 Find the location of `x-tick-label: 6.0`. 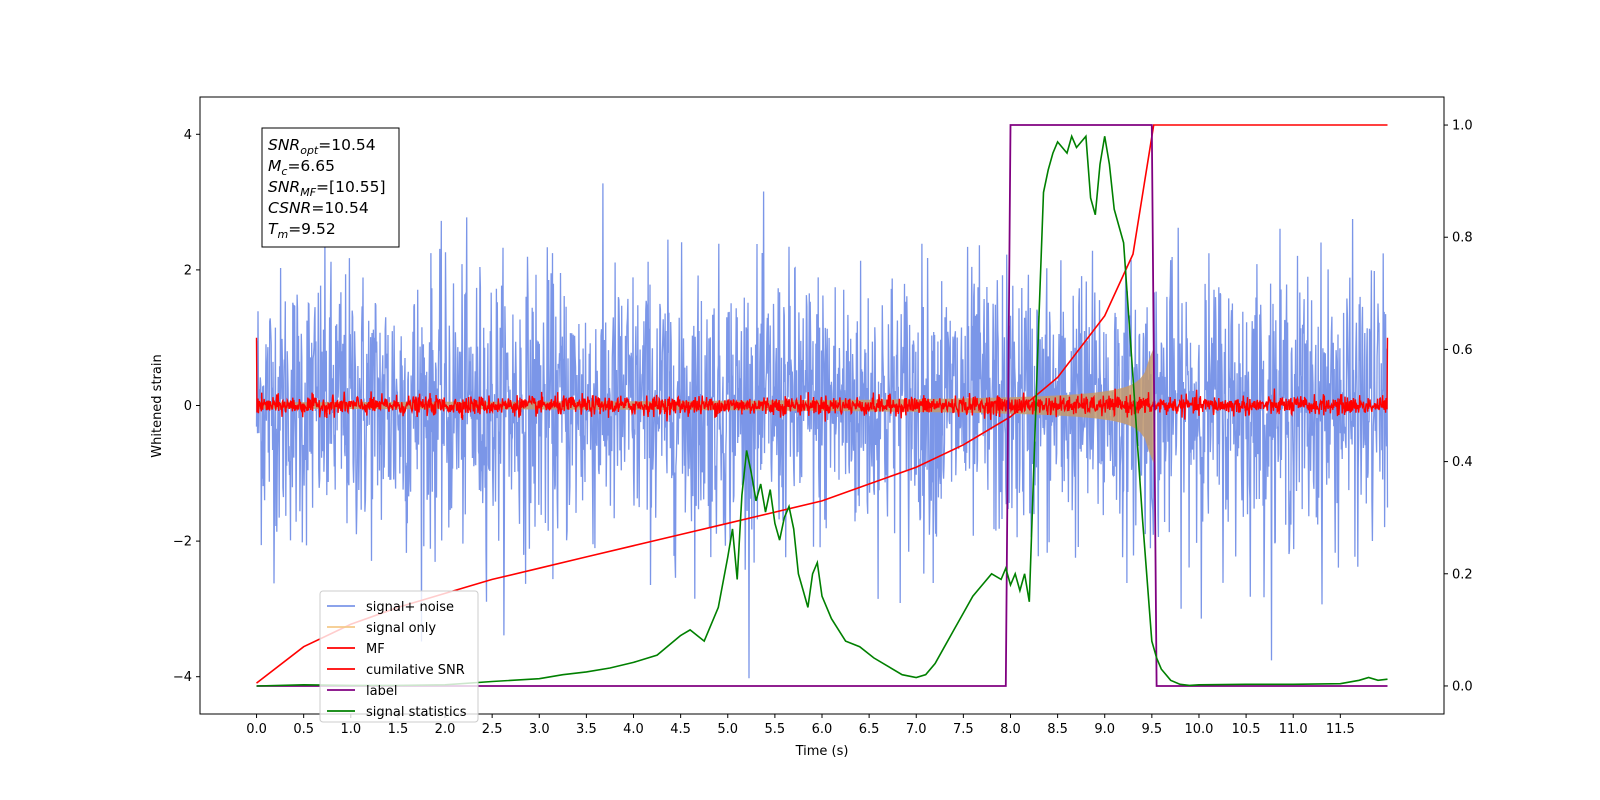

x-tick-label: 6.0 is located at coordinates (822, 729).